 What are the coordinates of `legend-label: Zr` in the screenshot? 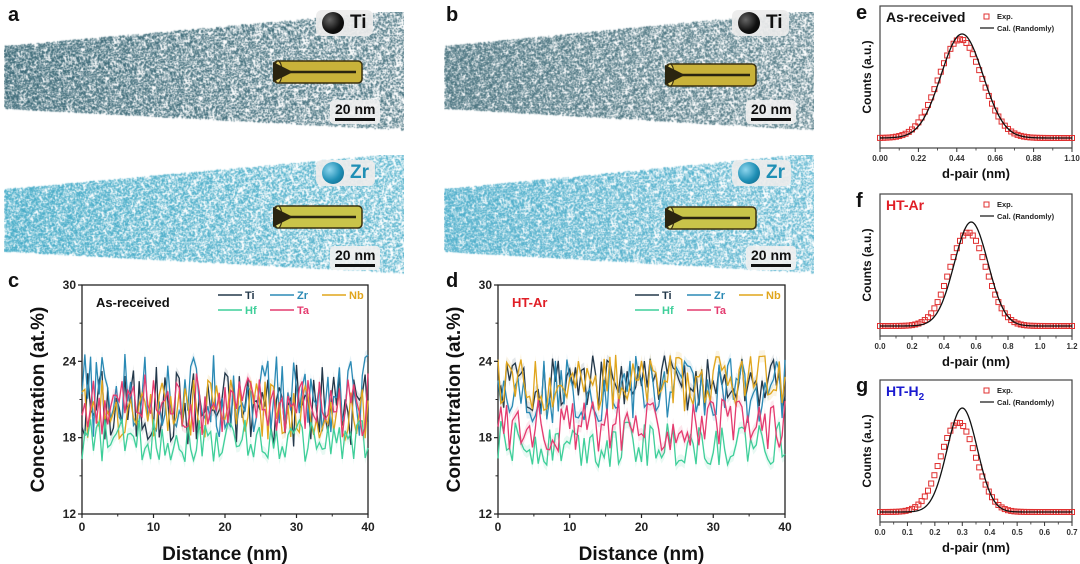 It's located at (720, 296).